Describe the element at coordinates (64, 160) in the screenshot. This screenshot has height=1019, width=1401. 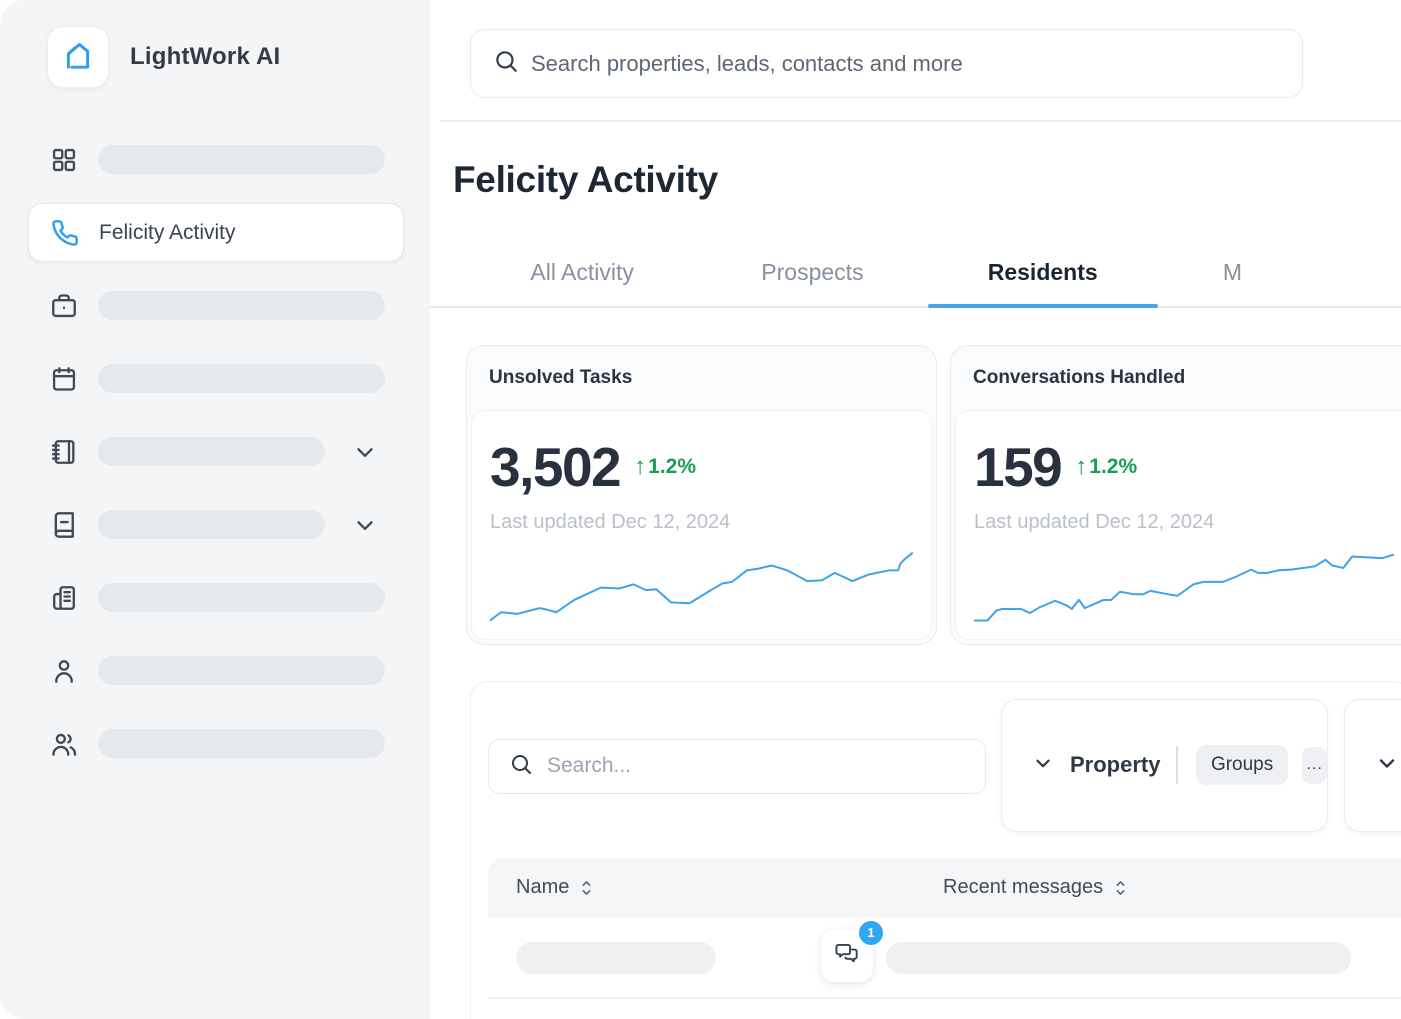
I see `grid-icon` at that location.